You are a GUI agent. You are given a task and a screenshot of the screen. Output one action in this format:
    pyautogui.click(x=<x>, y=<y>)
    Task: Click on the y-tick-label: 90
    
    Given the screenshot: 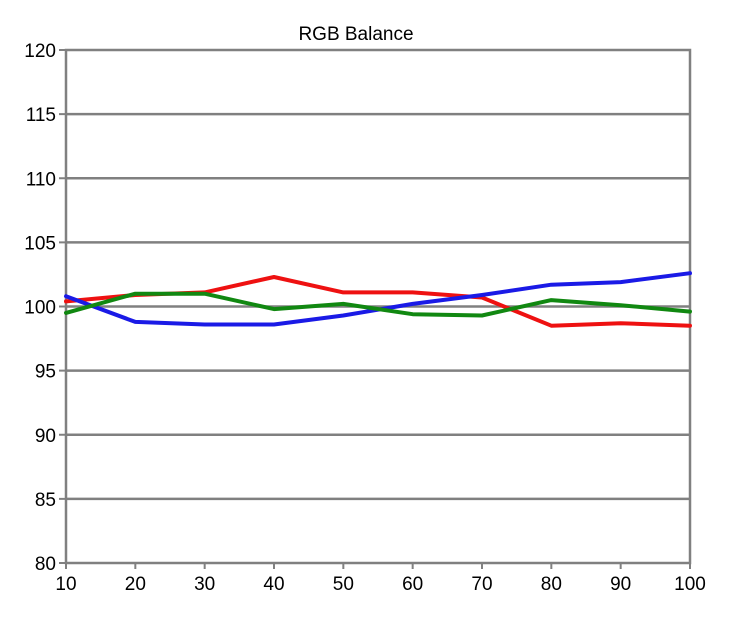 What is the action you would take?
    pyautogui.click(x=45, y=436)
    